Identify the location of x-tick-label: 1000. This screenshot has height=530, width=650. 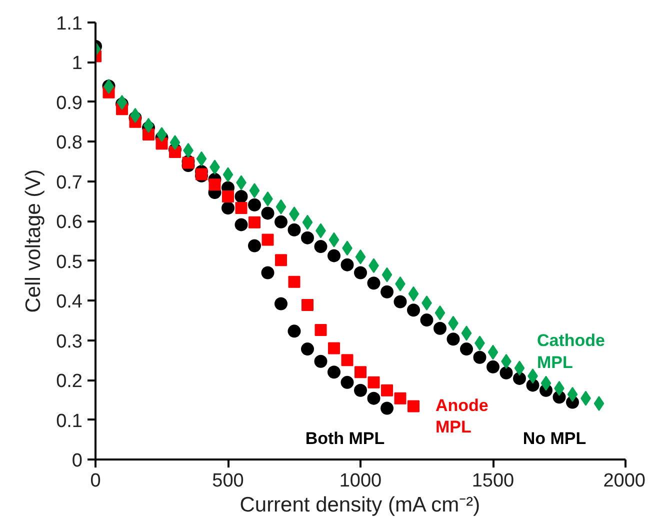
(360, 481).